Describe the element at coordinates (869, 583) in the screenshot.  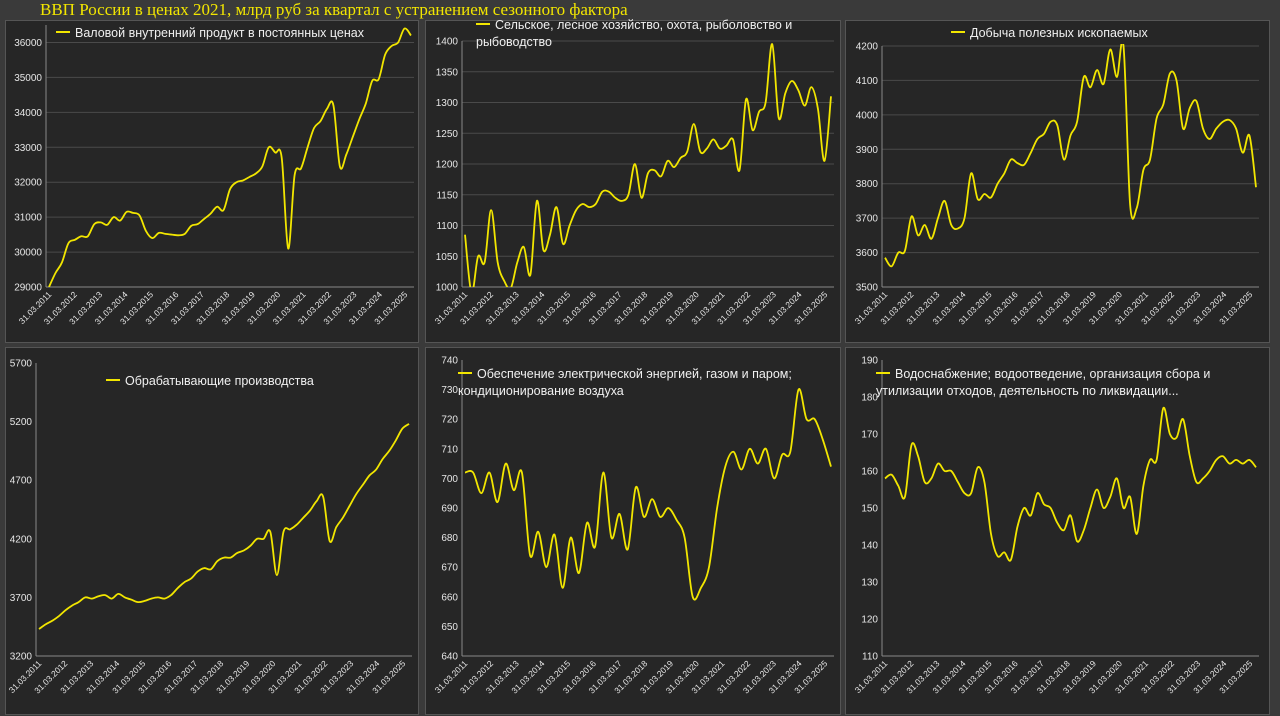
I see `y-tick-label: 130` at that location.